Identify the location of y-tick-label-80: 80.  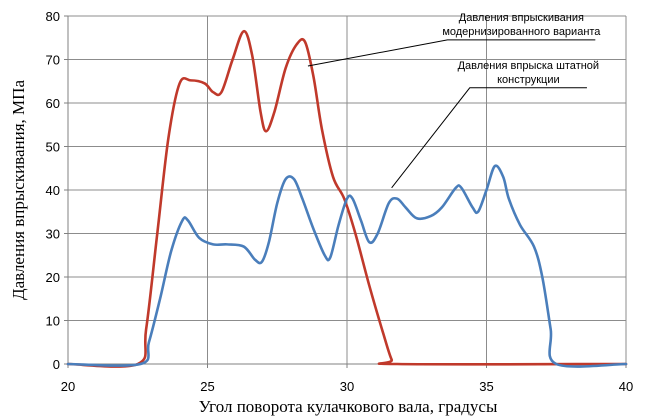
(53, 16).